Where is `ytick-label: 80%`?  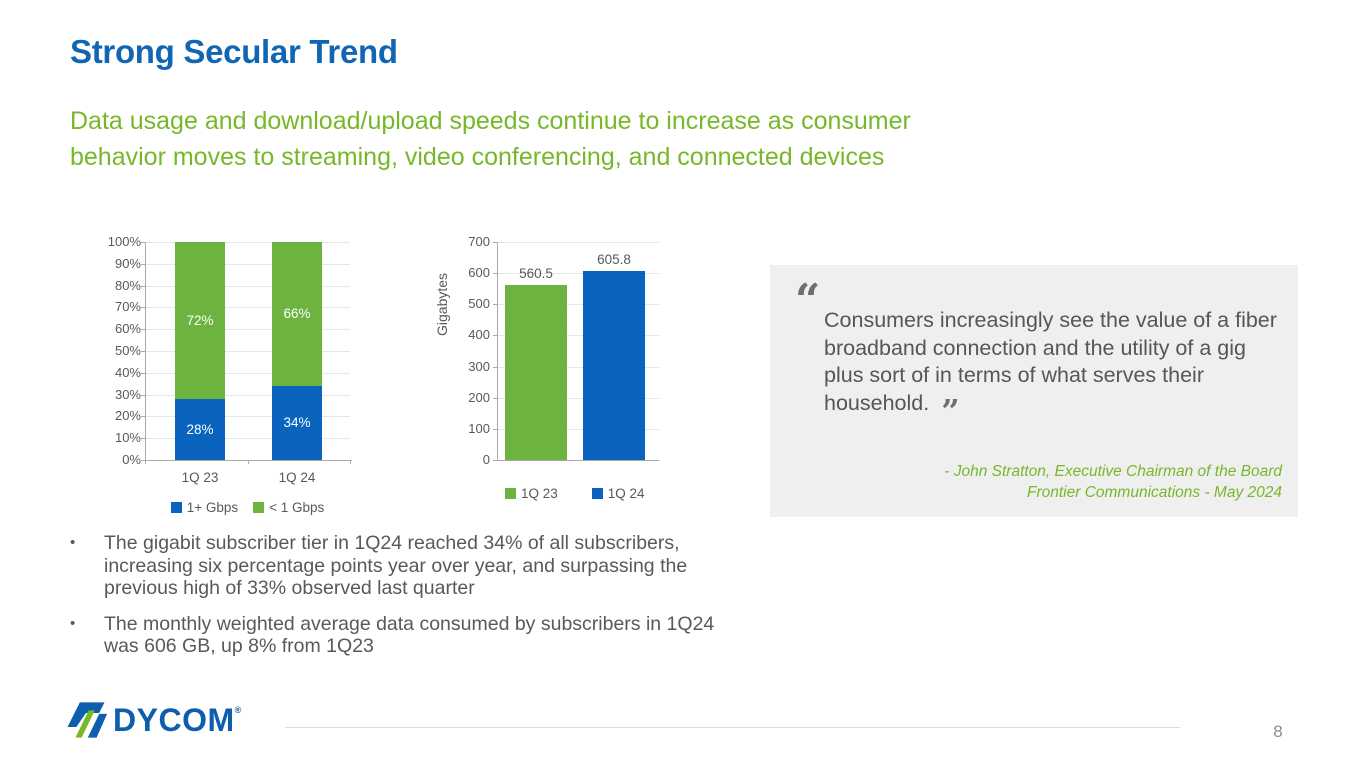
ytick-label: 80% is located at coordinates (127, 285).